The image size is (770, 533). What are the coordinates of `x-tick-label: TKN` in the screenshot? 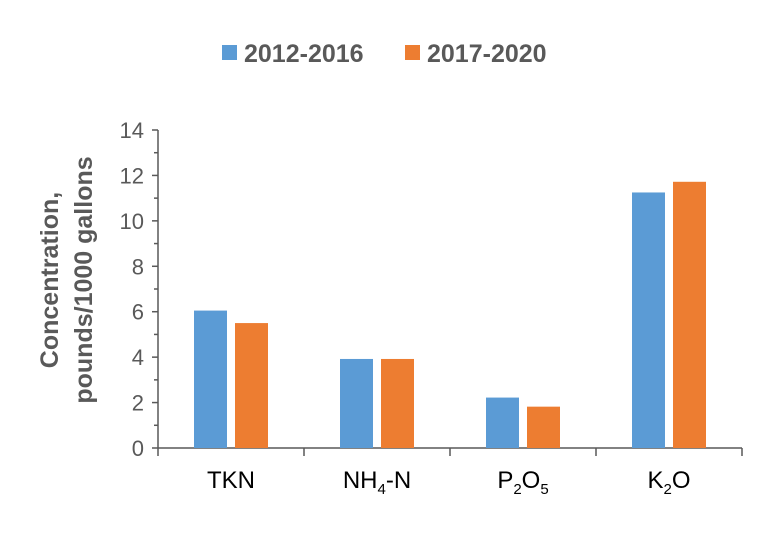 It's located at (231, 480).